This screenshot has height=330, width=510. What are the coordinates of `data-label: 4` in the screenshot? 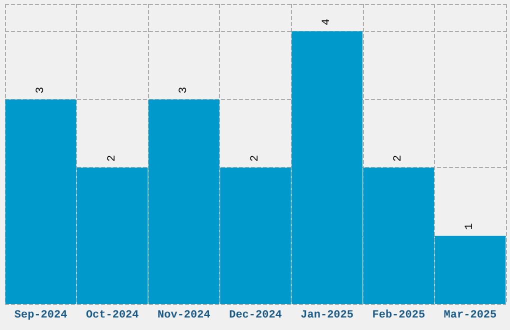 It's located at (327, 22).